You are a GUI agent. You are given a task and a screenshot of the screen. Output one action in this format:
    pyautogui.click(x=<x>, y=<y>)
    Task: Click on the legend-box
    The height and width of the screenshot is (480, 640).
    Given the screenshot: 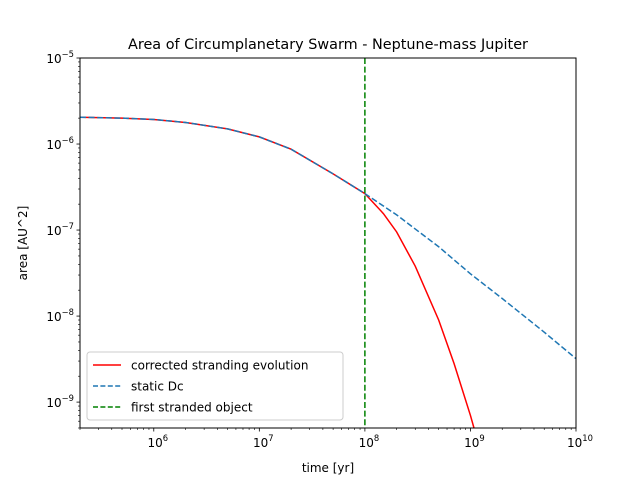 What is the action you would take?
    pyautogui.click(x=215, y=386)
    